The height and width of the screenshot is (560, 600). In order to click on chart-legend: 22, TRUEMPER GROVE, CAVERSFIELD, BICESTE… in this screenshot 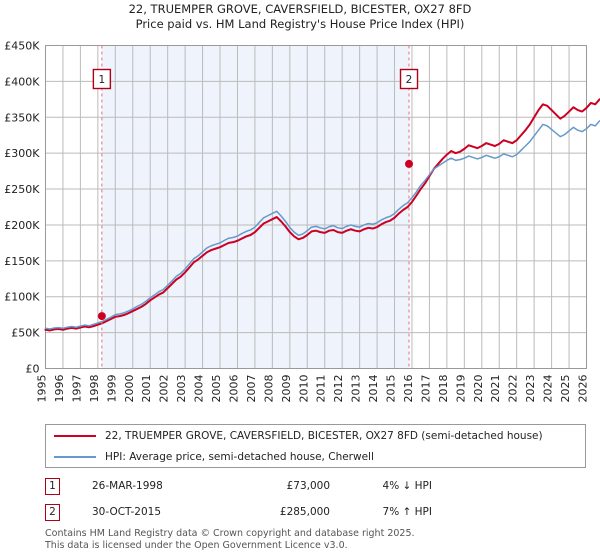, I will do `click(315, 446)`.